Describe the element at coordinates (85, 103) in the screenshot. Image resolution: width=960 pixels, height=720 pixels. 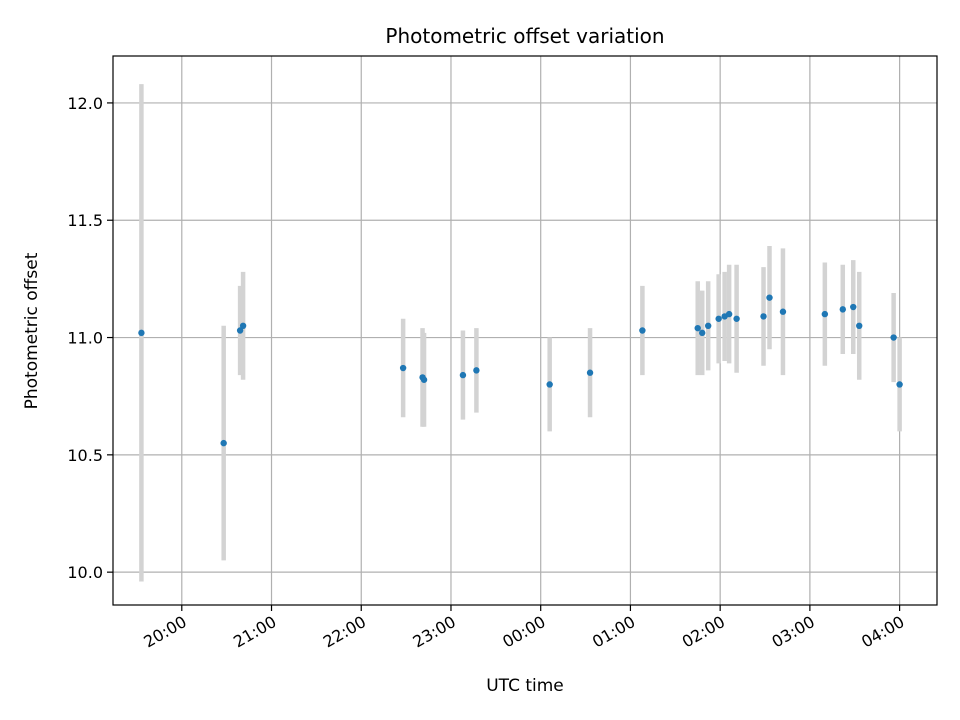
I see `y-tick-label: 12.0` at that location.